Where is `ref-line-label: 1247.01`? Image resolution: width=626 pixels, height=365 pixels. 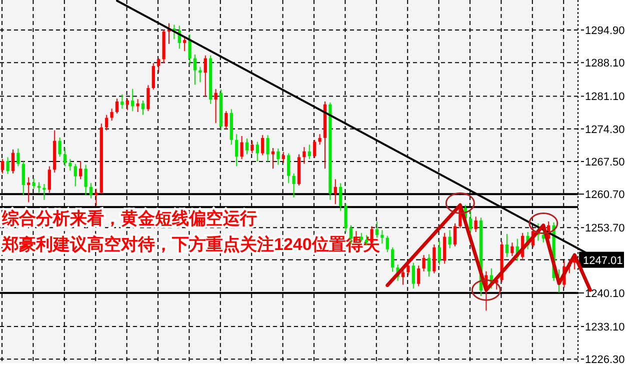 ref-line-label: 1247.01 is located at coordinates (603, 260).